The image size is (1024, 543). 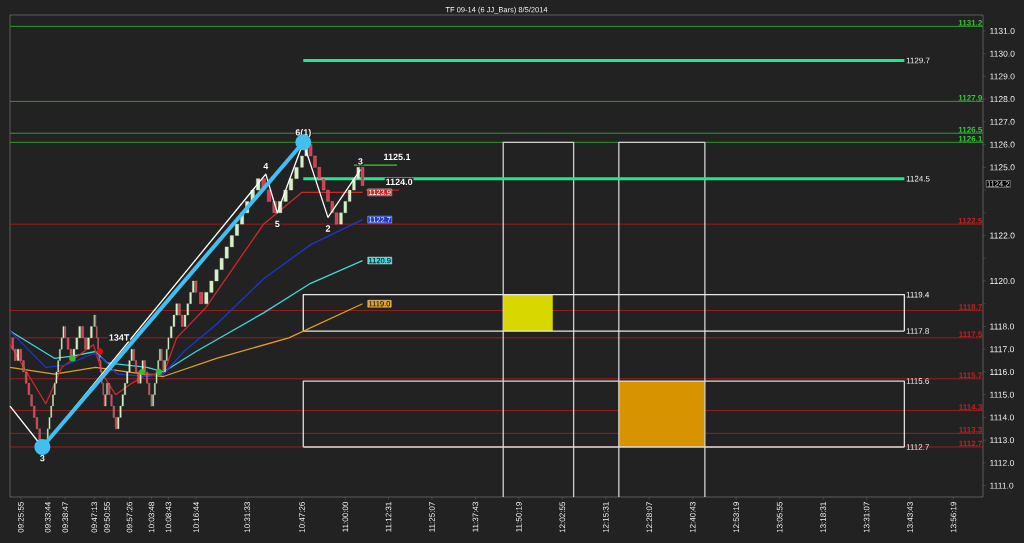 What do you see at coordinates (970, 375) in the screenshot?
I see `ref-line-label: 1115.7` at bounding box center [970, 375].